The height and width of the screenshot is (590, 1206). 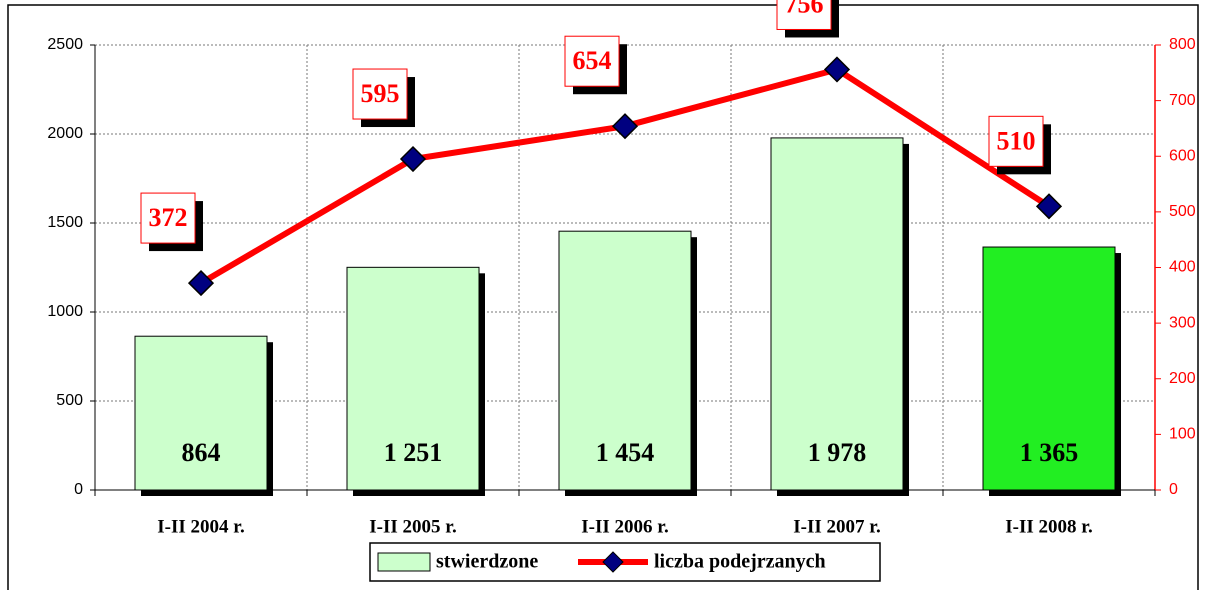 I want to click on bar-value-label: 1 365, so click(x=1049, y=452).